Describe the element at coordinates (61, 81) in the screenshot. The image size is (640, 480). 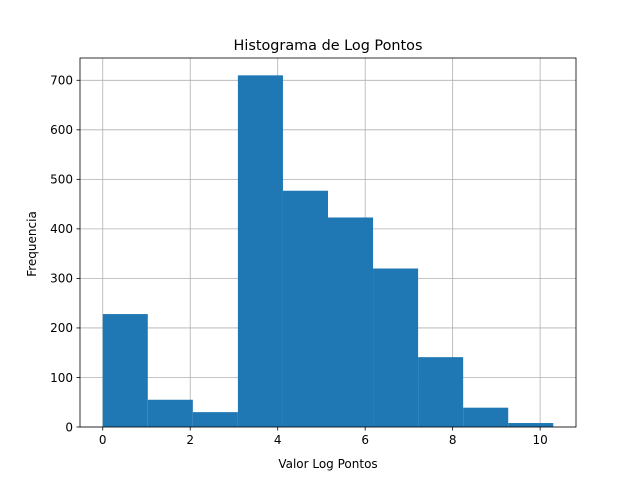
I see `y-tick-label: 700` at that location.